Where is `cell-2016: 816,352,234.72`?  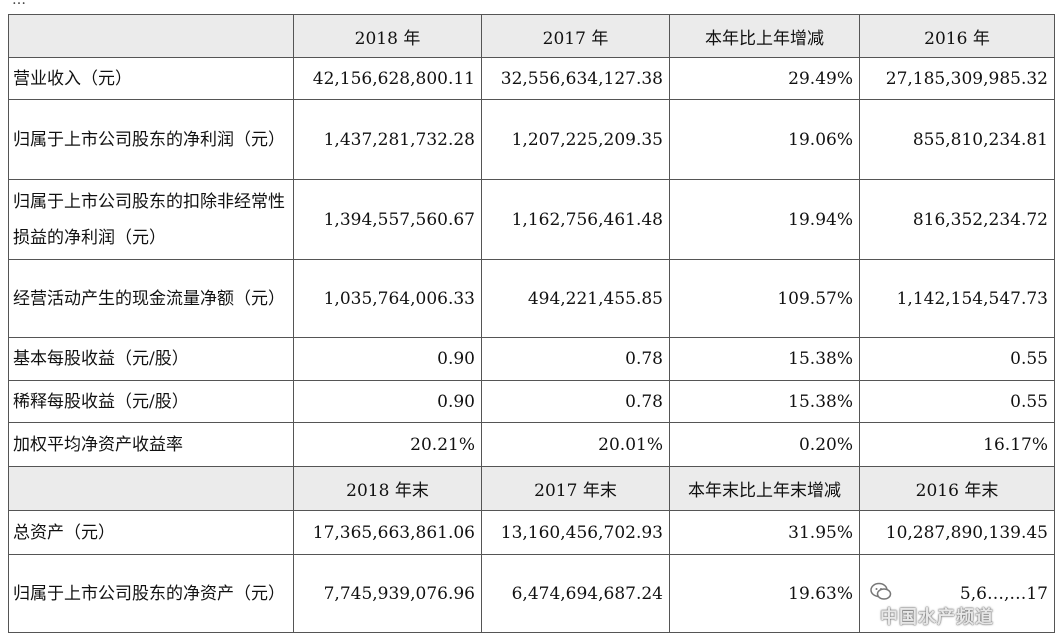 cell-2016: 816,352,234.72 is located at coordinates (957, 219).